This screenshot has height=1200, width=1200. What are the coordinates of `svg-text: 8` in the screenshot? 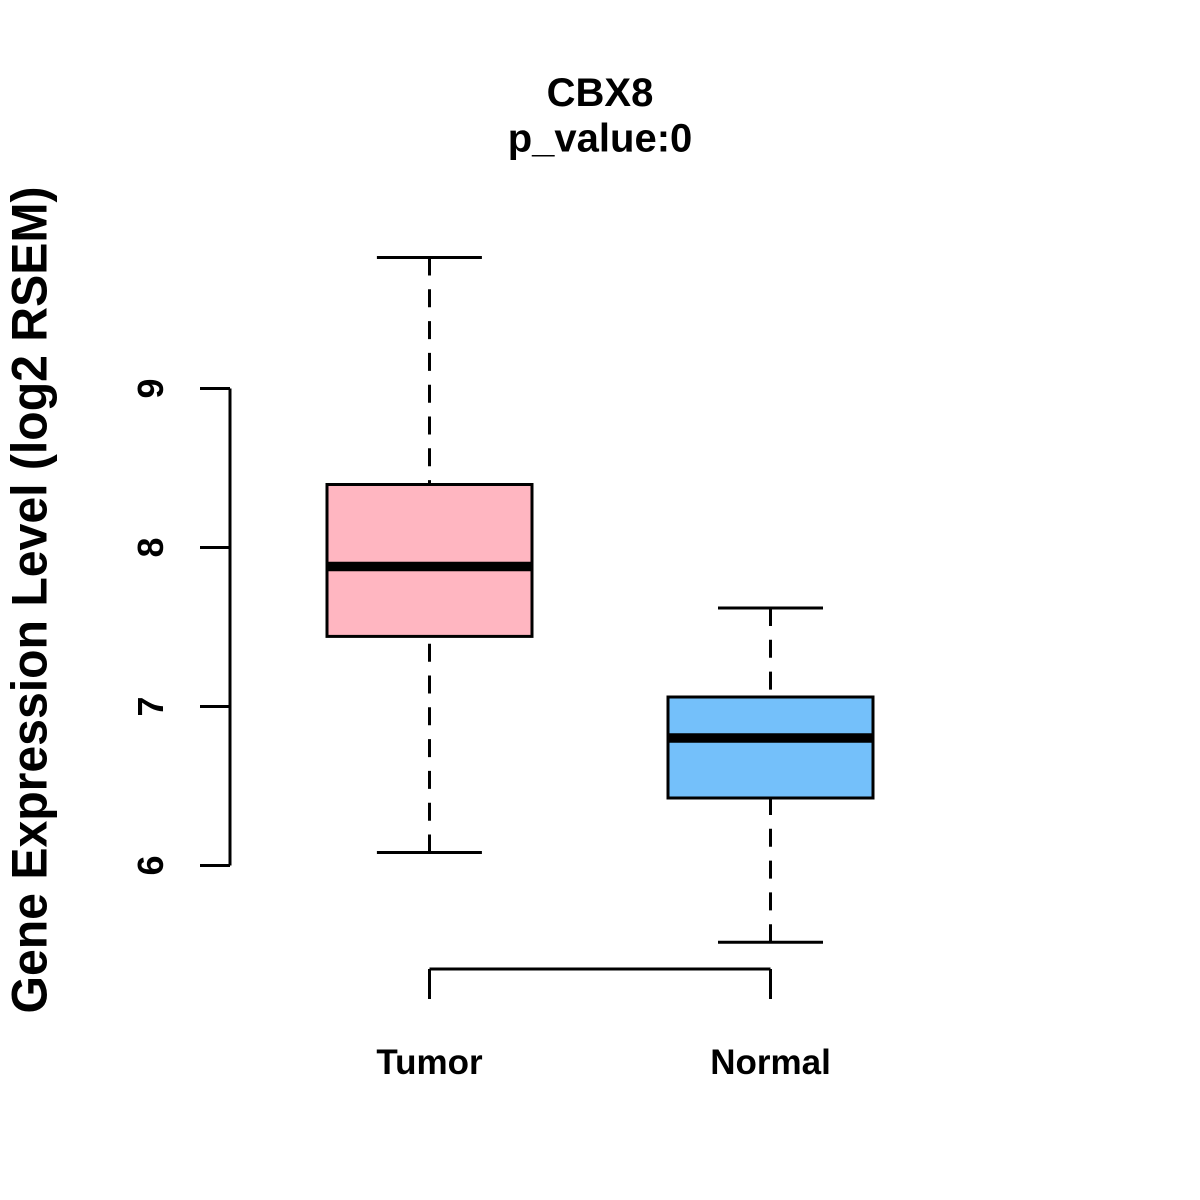 It's located at (150, 547).